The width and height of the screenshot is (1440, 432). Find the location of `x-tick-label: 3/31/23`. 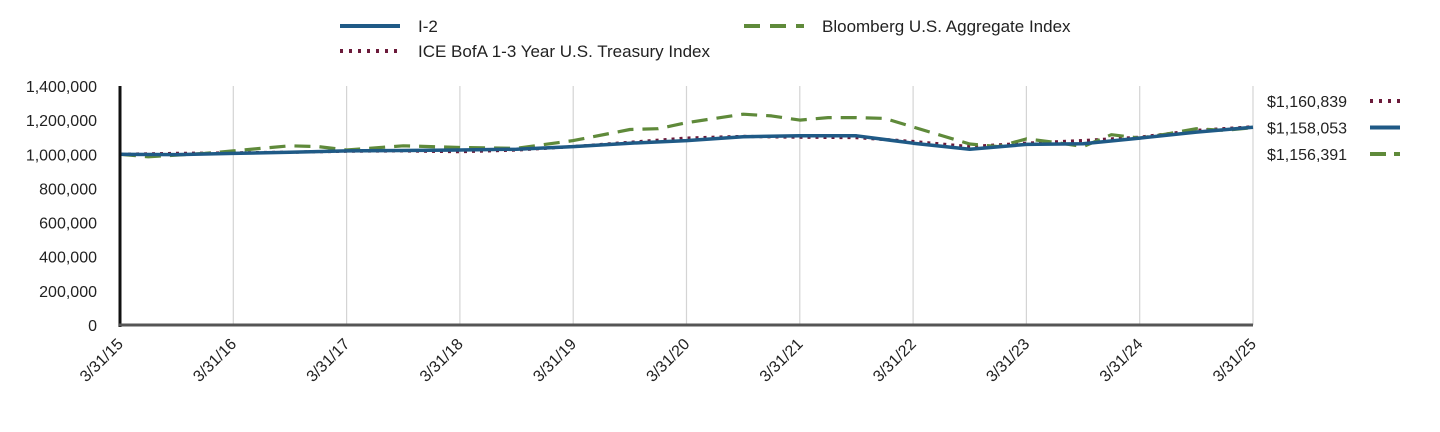

x-tick-label: 3/31/23 is located at coordinates (1008, 361).